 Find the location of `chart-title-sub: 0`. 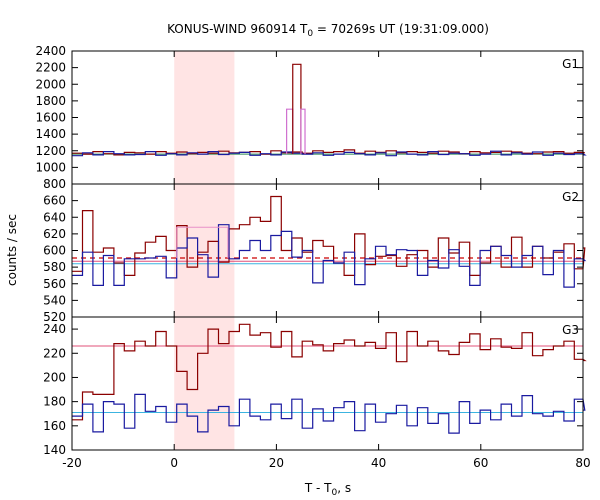

chart-title-sub: 0 is located at coordinates (310, 34).